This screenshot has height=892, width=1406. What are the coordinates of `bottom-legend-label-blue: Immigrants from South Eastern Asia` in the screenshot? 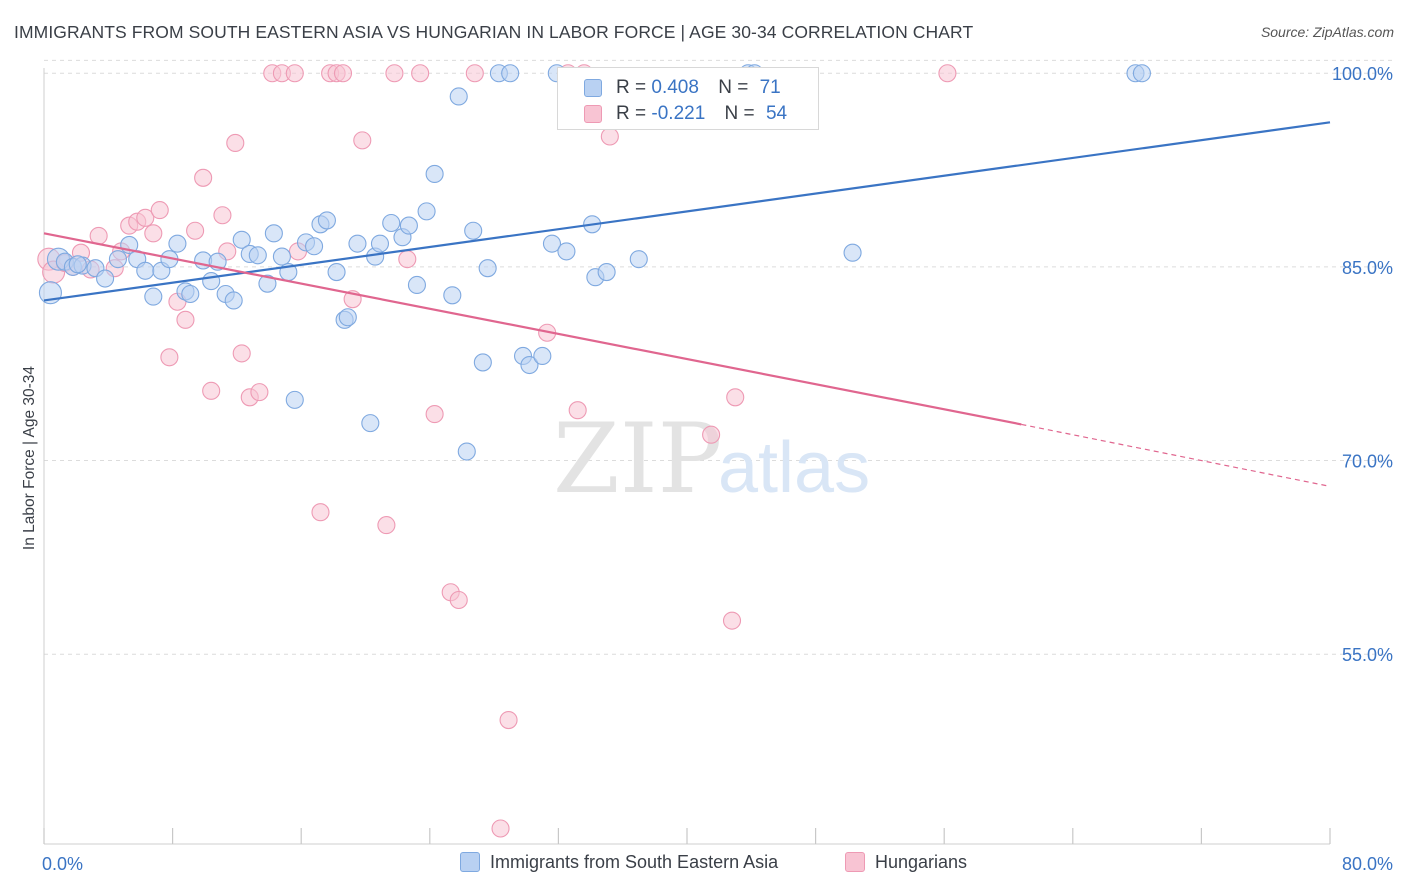 It's located at (634, 862).